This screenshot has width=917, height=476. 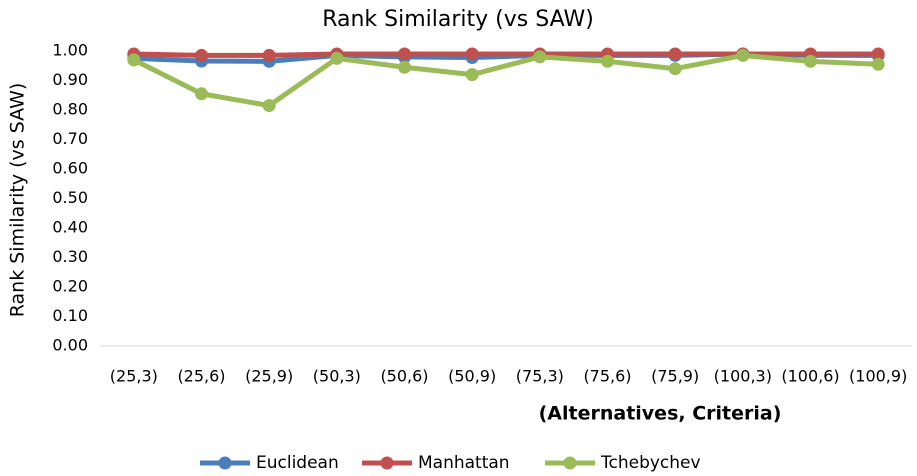 What do you see at coordinates (404, 376) in the screenshot?
I see `x-tick-label: (50,6)` at bounding box center [404, 376].